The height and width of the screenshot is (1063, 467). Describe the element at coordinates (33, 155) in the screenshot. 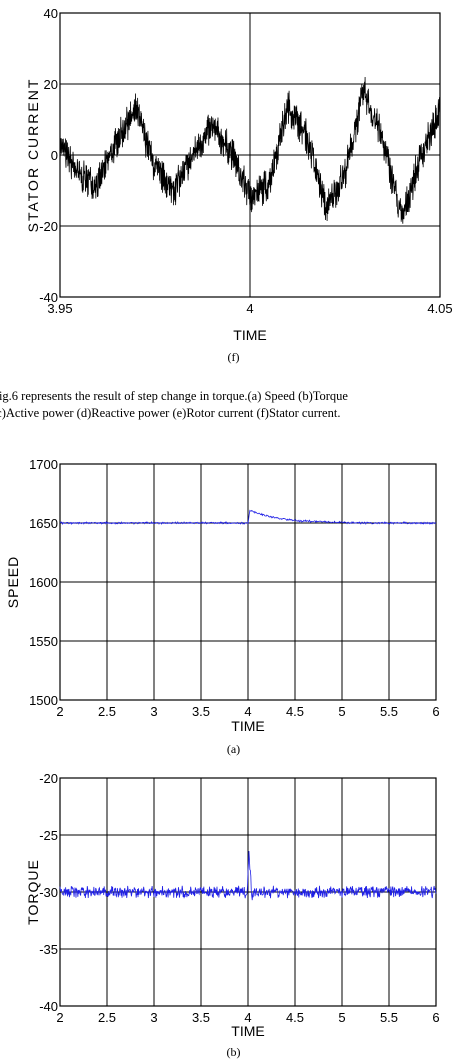

I see `y-axis-title: STATOR CURRENT` at that location.